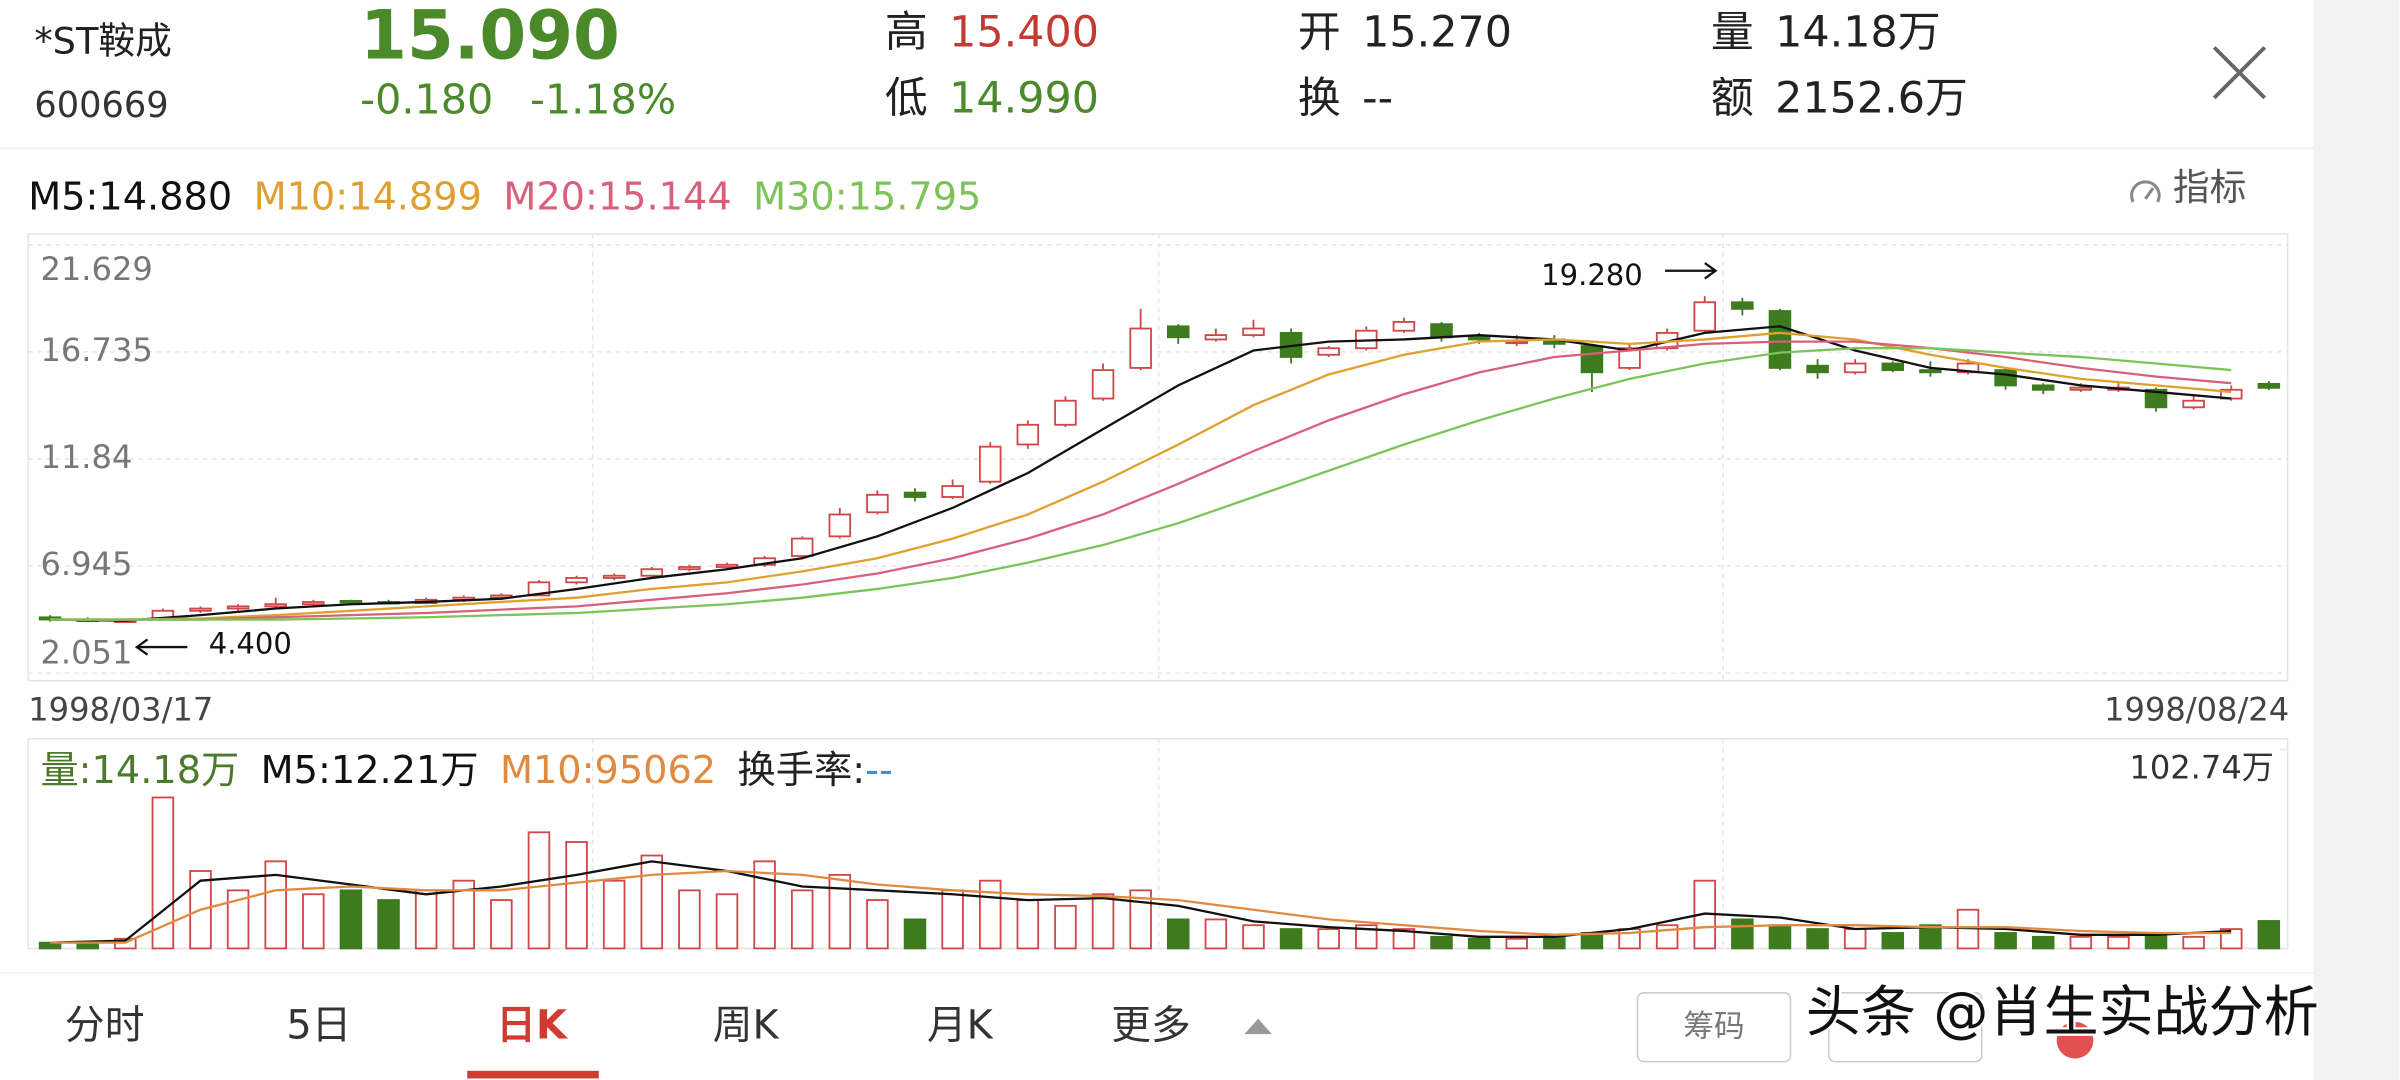 The width and height of the screenshot is (2400, 1080). Describe the element at coordinates (2196, 709) in the screenshot. I see `end-date: 1998/08/24` at that location.